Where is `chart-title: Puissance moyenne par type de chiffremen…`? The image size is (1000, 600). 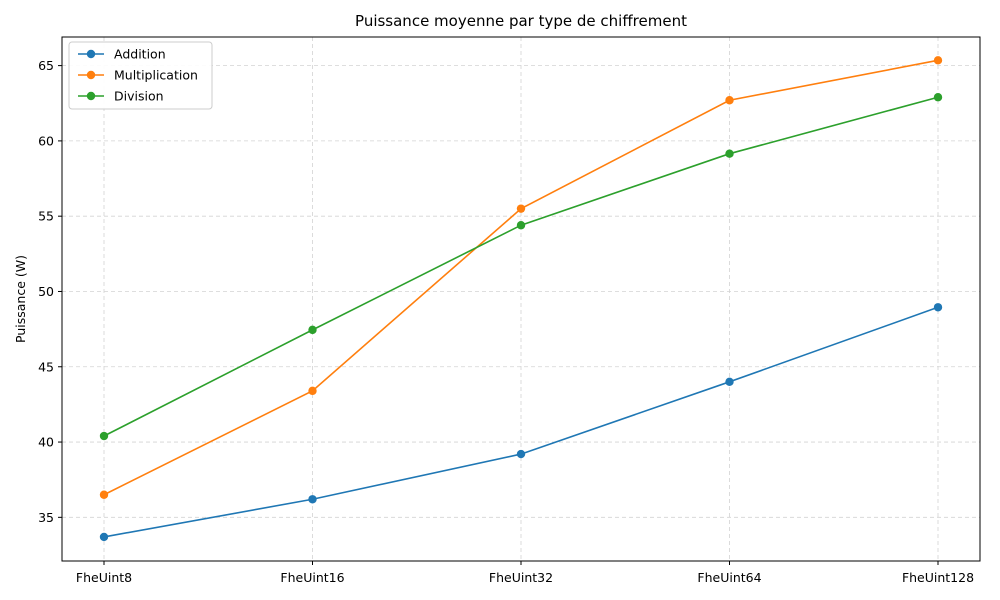
chart-title: Puissance moyenne par type de chiffremen… is located at coordinates (521, 21).